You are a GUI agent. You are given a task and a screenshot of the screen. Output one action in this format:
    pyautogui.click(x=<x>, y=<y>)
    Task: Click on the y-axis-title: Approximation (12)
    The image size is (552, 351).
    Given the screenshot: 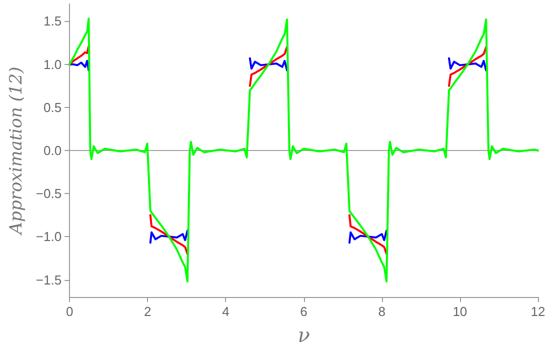 What is the action you would take?
    pyautogui.click(x=16, y=151)
    